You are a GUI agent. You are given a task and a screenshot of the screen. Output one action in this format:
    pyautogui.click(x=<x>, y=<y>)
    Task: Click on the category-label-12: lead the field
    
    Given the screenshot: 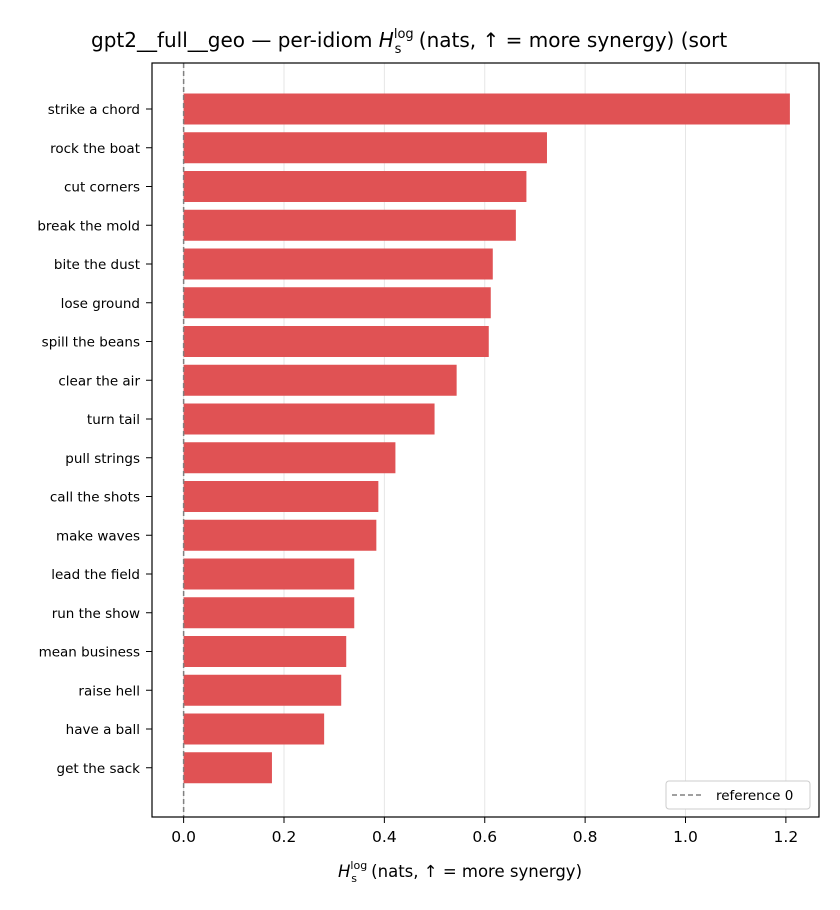 What is the action you would take?
    pyautogui.click(x=95, y=575)
    